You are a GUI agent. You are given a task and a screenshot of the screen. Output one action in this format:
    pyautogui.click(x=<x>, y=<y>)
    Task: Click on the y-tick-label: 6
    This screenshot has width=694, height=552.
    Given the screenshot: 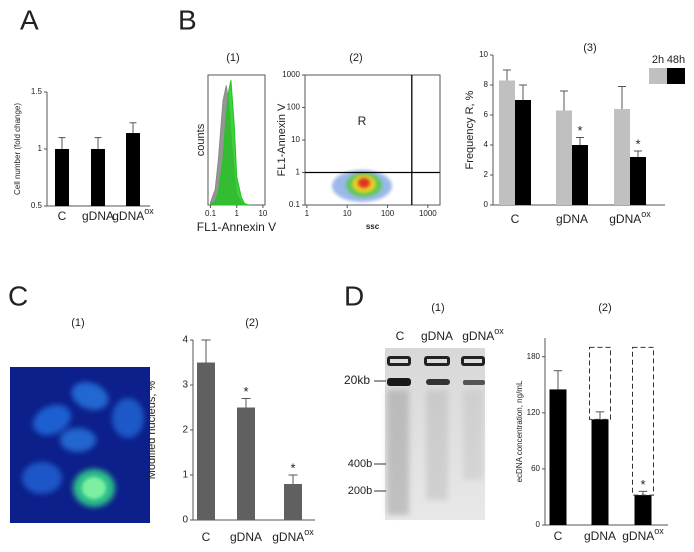 What is the action you would take?
    pyautogui.click(x=486, y=114)
    